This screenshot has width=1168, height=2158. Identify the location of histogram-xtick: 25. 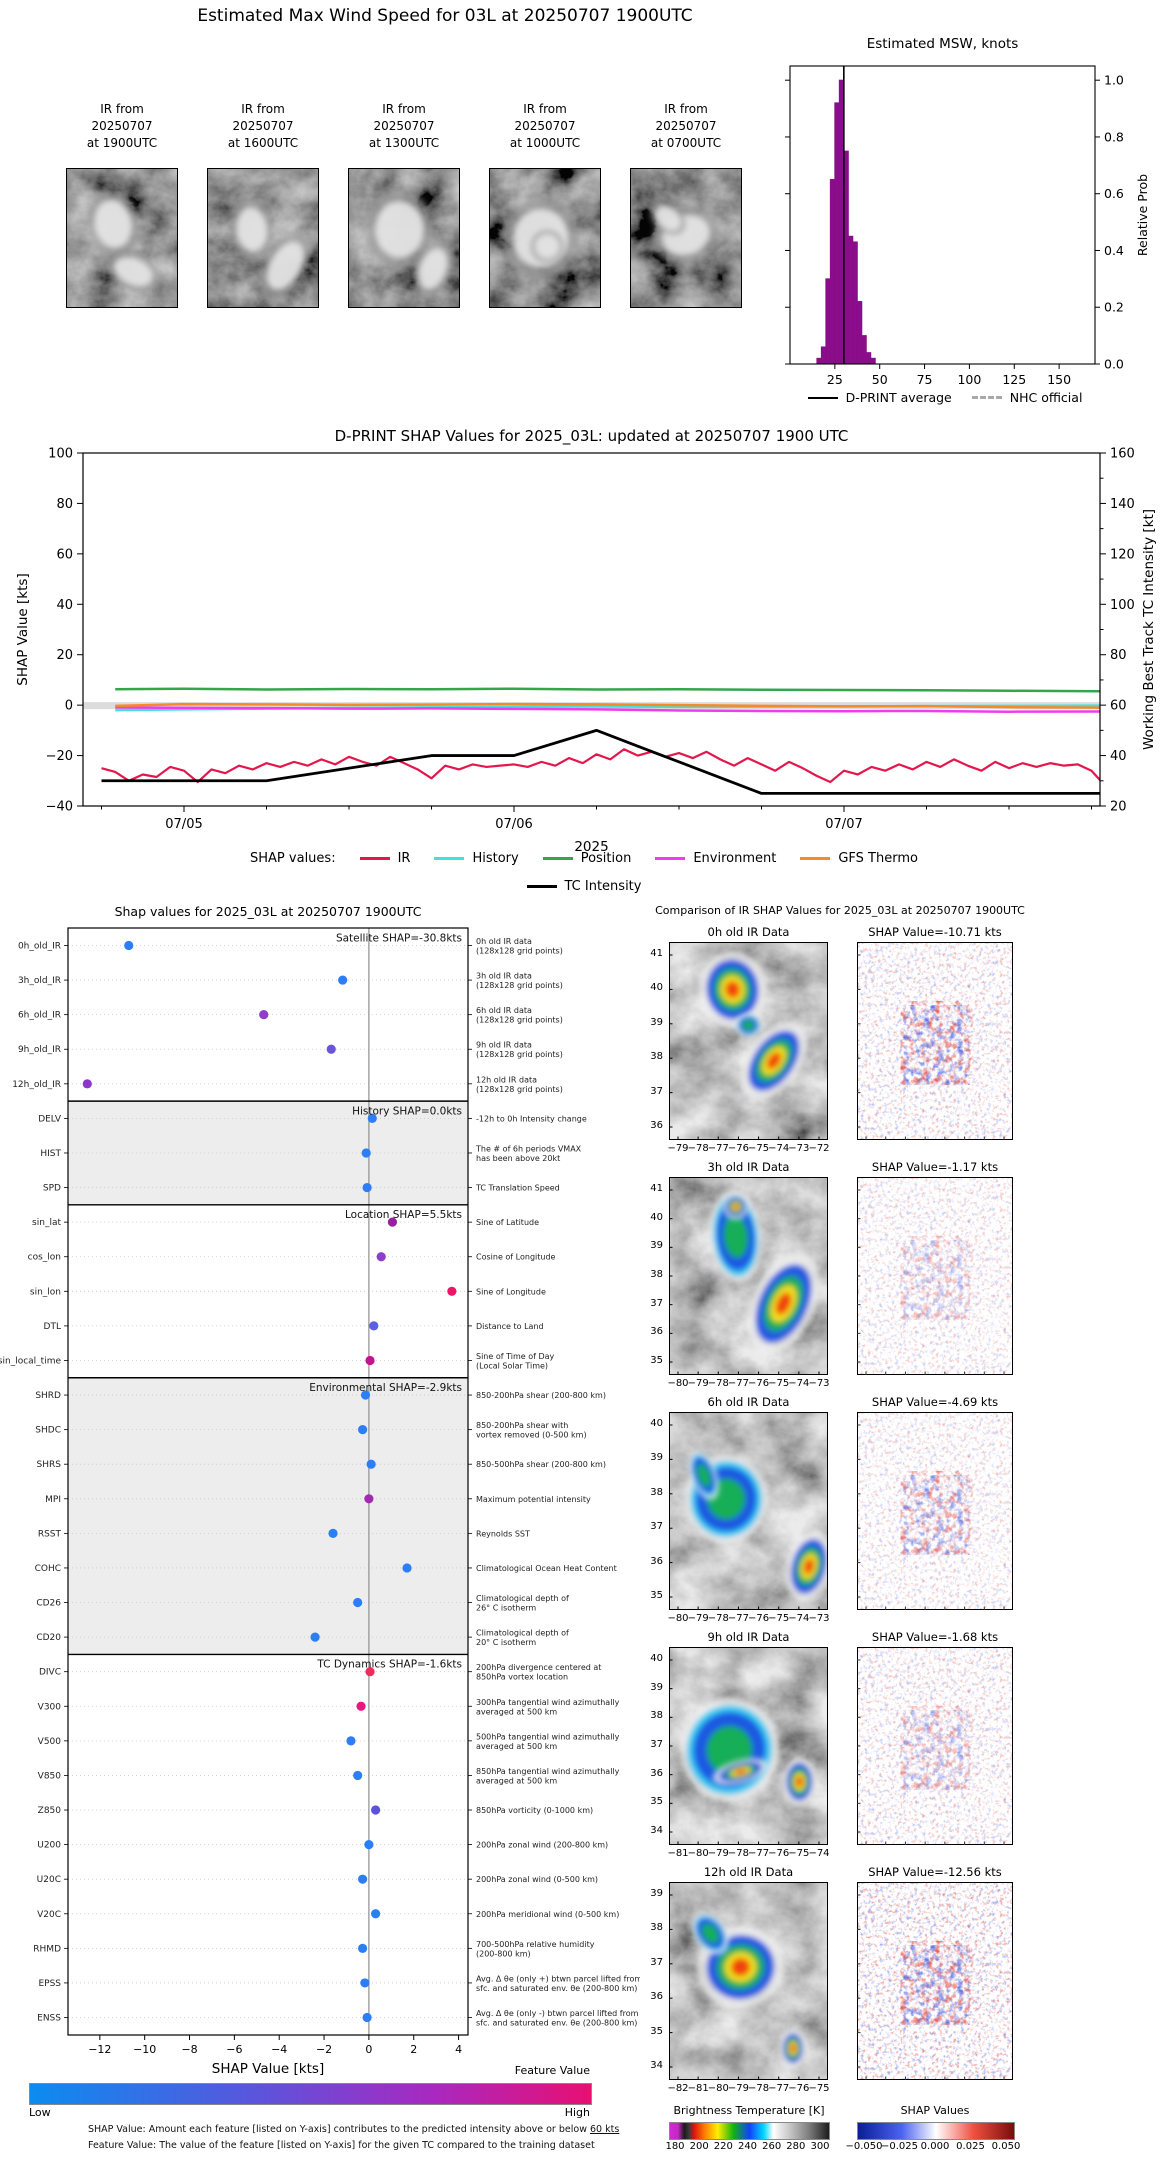
(835, 379).